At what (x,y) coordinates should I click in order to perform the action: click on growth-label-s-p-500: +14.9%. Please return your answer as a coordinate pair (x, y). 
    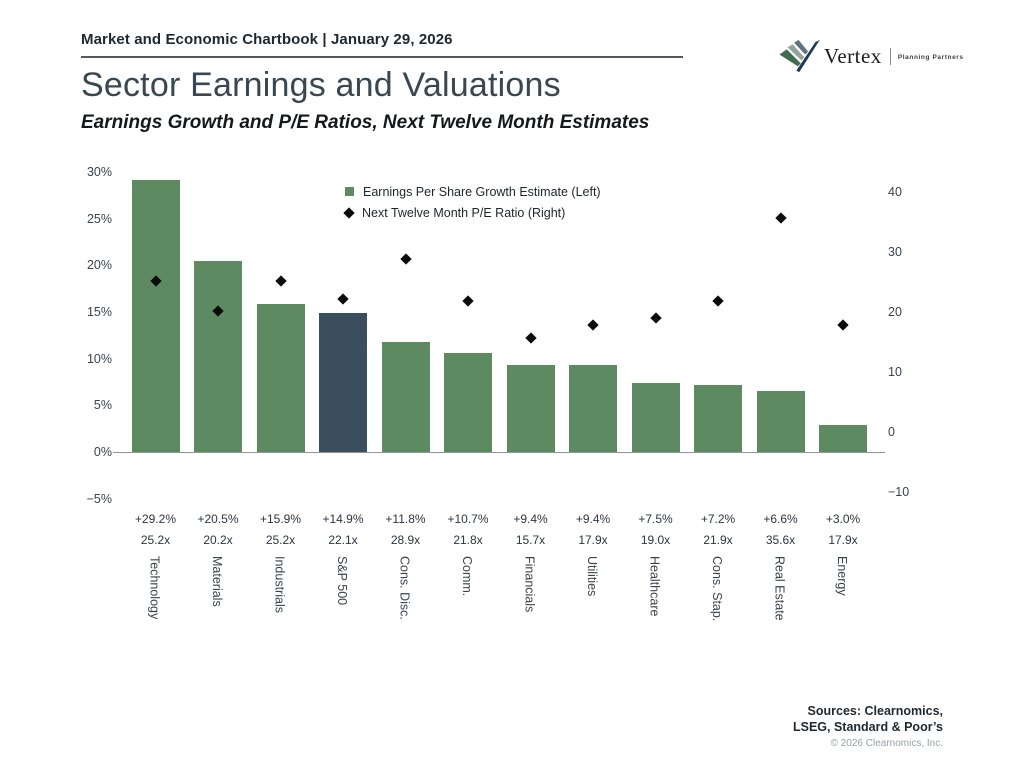
    Looking at the image, I should click on (343, 519).